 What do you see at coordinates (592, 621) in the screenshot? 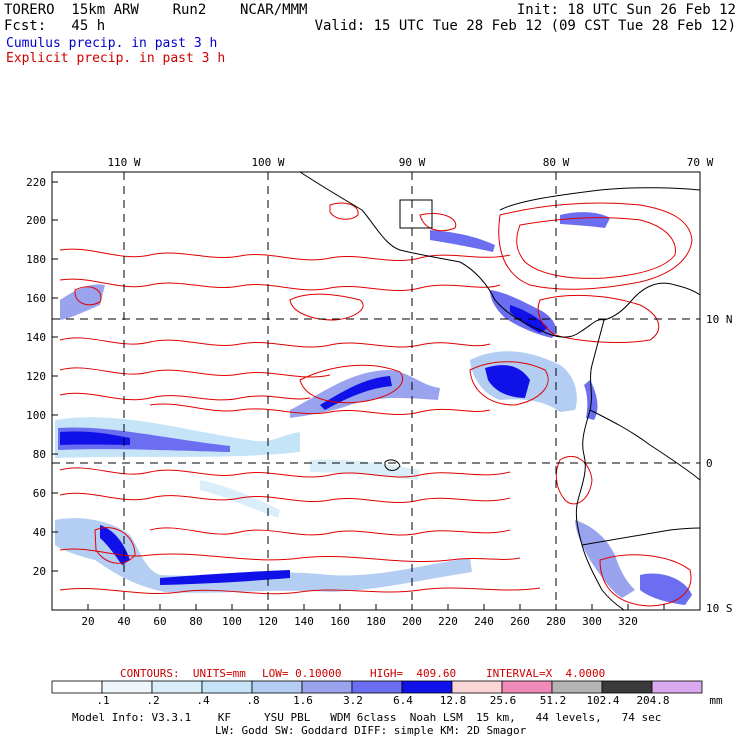
I see `x-tick-label: 300` at bounding box center [592, 621].